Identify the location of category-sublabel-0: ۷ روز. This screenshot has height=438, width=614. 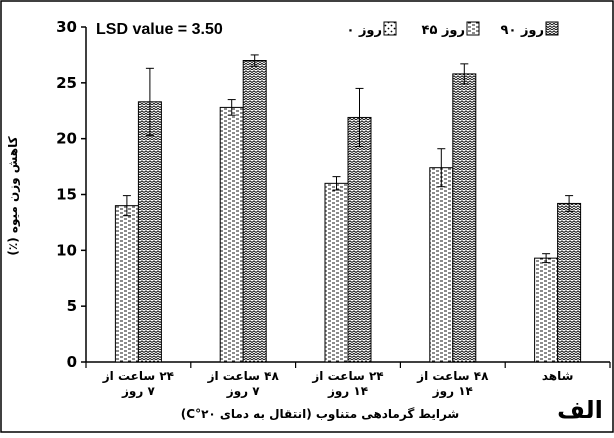
(138, 391).